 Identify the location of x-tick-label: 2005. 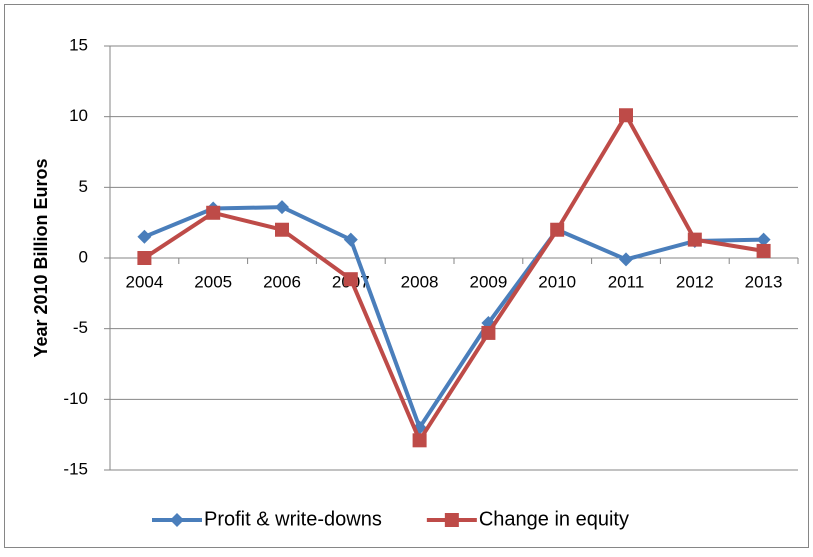
(213, 281).